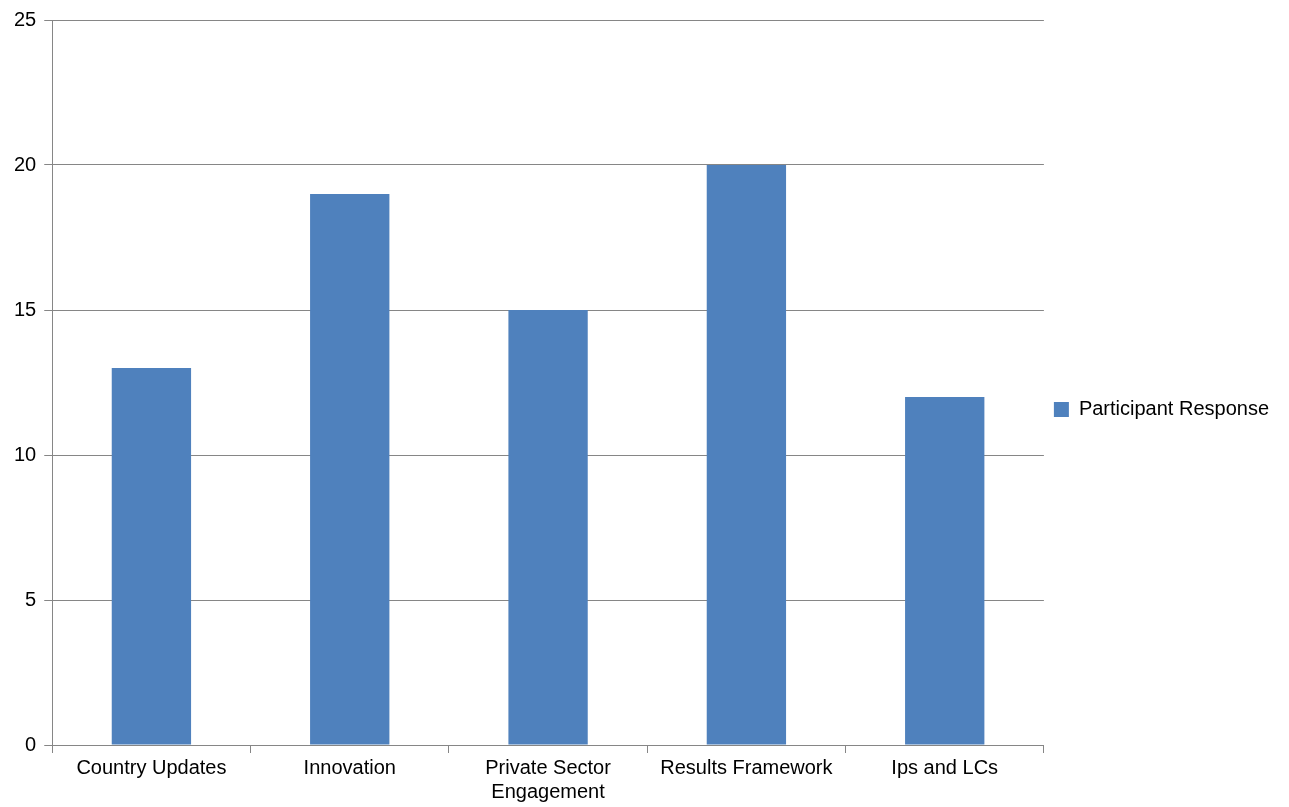 The height and width of the screenshot is (807, 1289). What do you see at coordinates (151, 766) in the screenshot?
I see `x-tick-label: Country Updates` at bounding box center [151, 766].